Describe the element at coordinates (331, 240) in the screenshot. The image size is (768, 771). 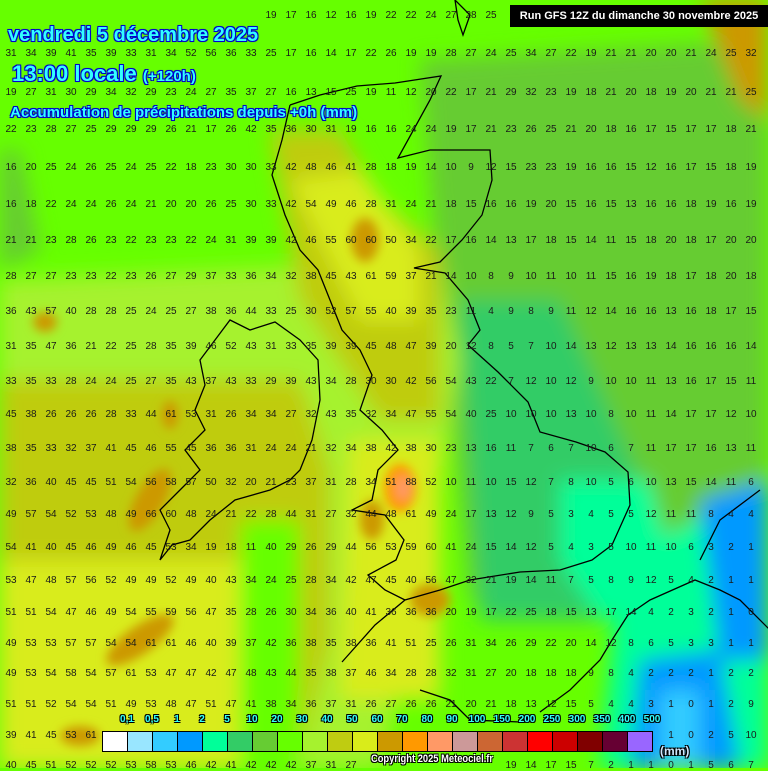
I see `grid-value: 55` at that location.